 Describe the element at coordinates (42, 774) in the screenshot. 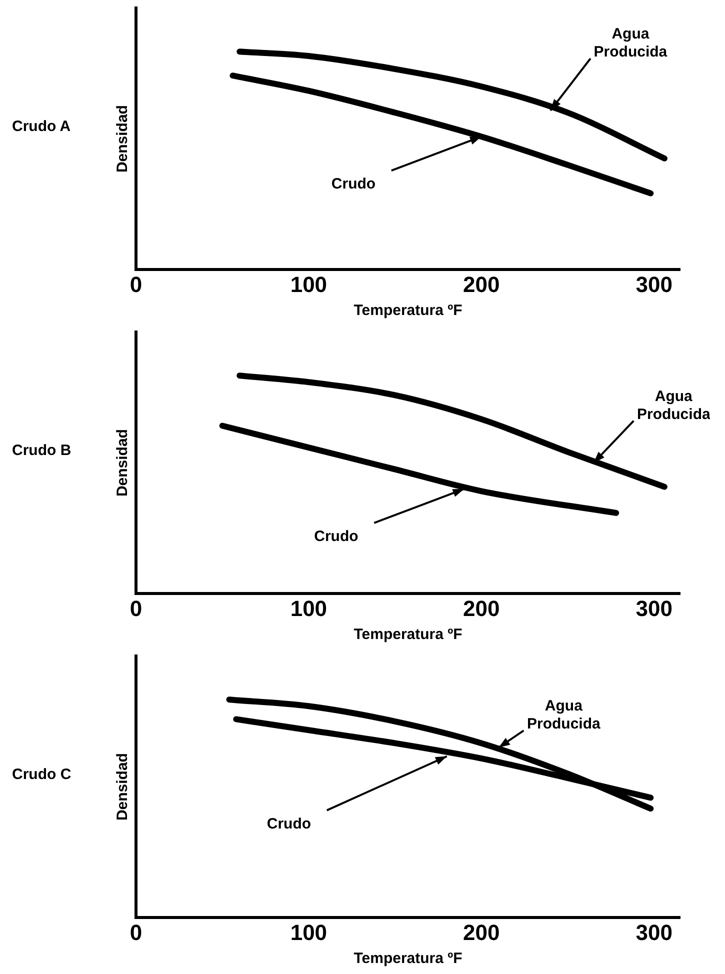

I see `text: Crudo C` at that location.